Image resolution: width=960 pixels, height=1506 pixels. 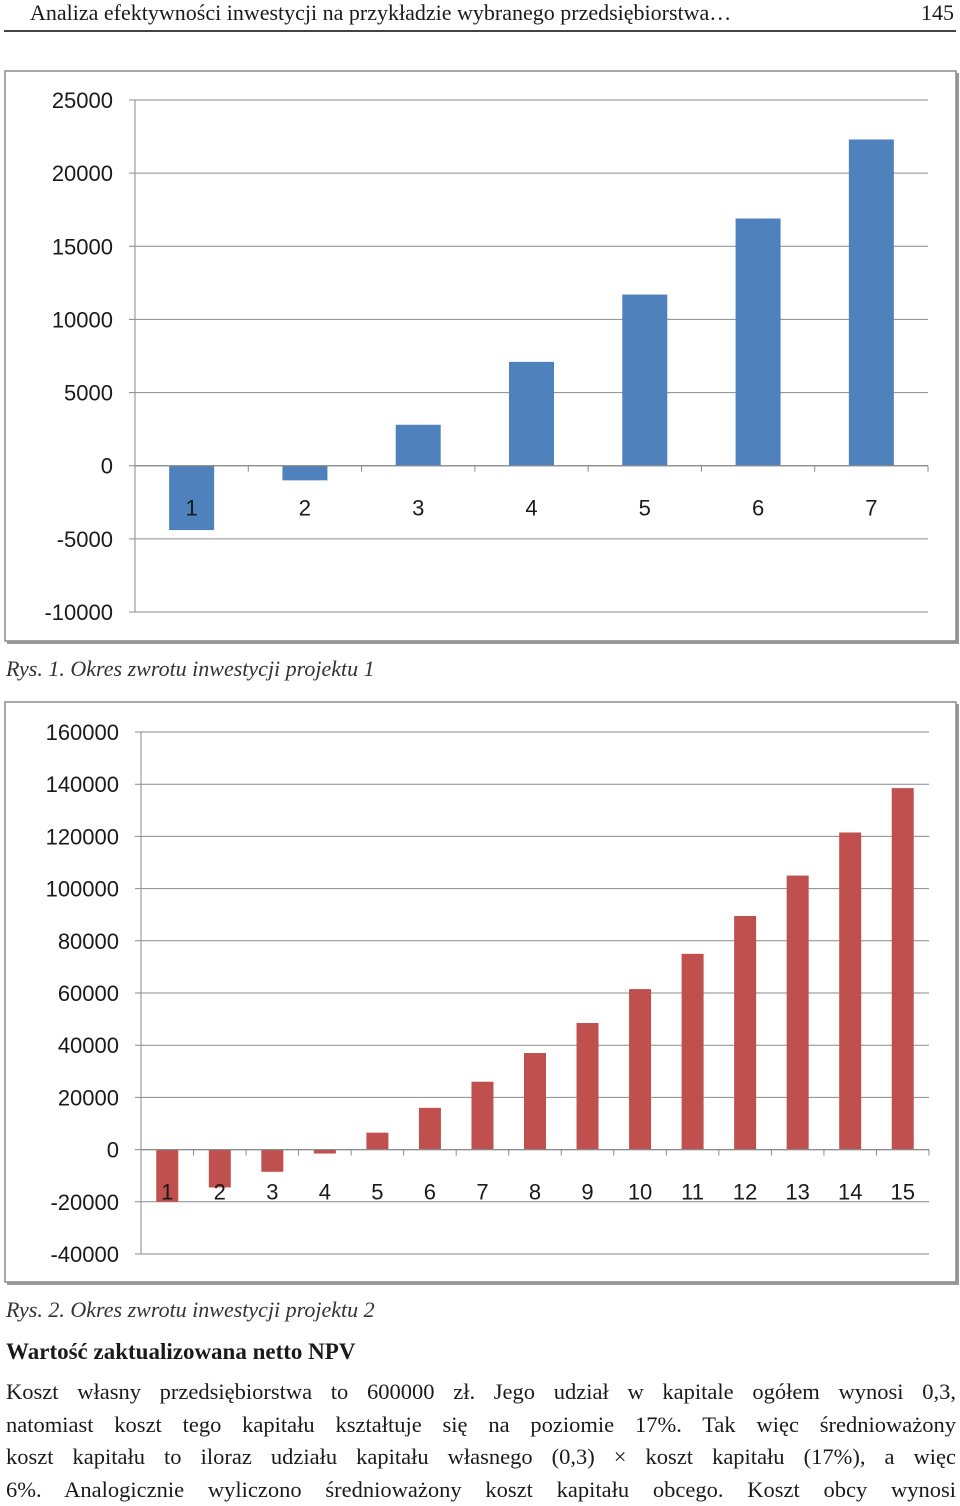 I want to click on y-tick-label: 160000, so click(x=82, y=732).